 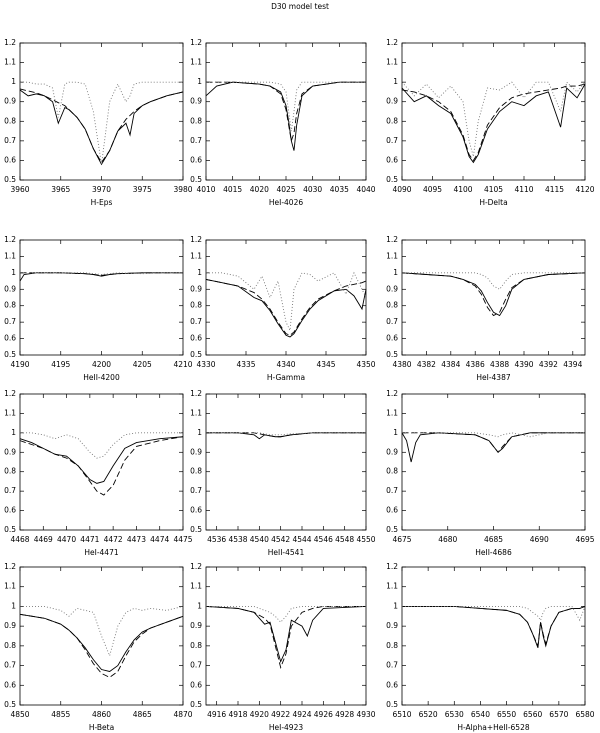 What do you see at coordinates (325, 364) in the screenshot?
I see `x-tick-label: 4345` at bounding box center [325, 364].